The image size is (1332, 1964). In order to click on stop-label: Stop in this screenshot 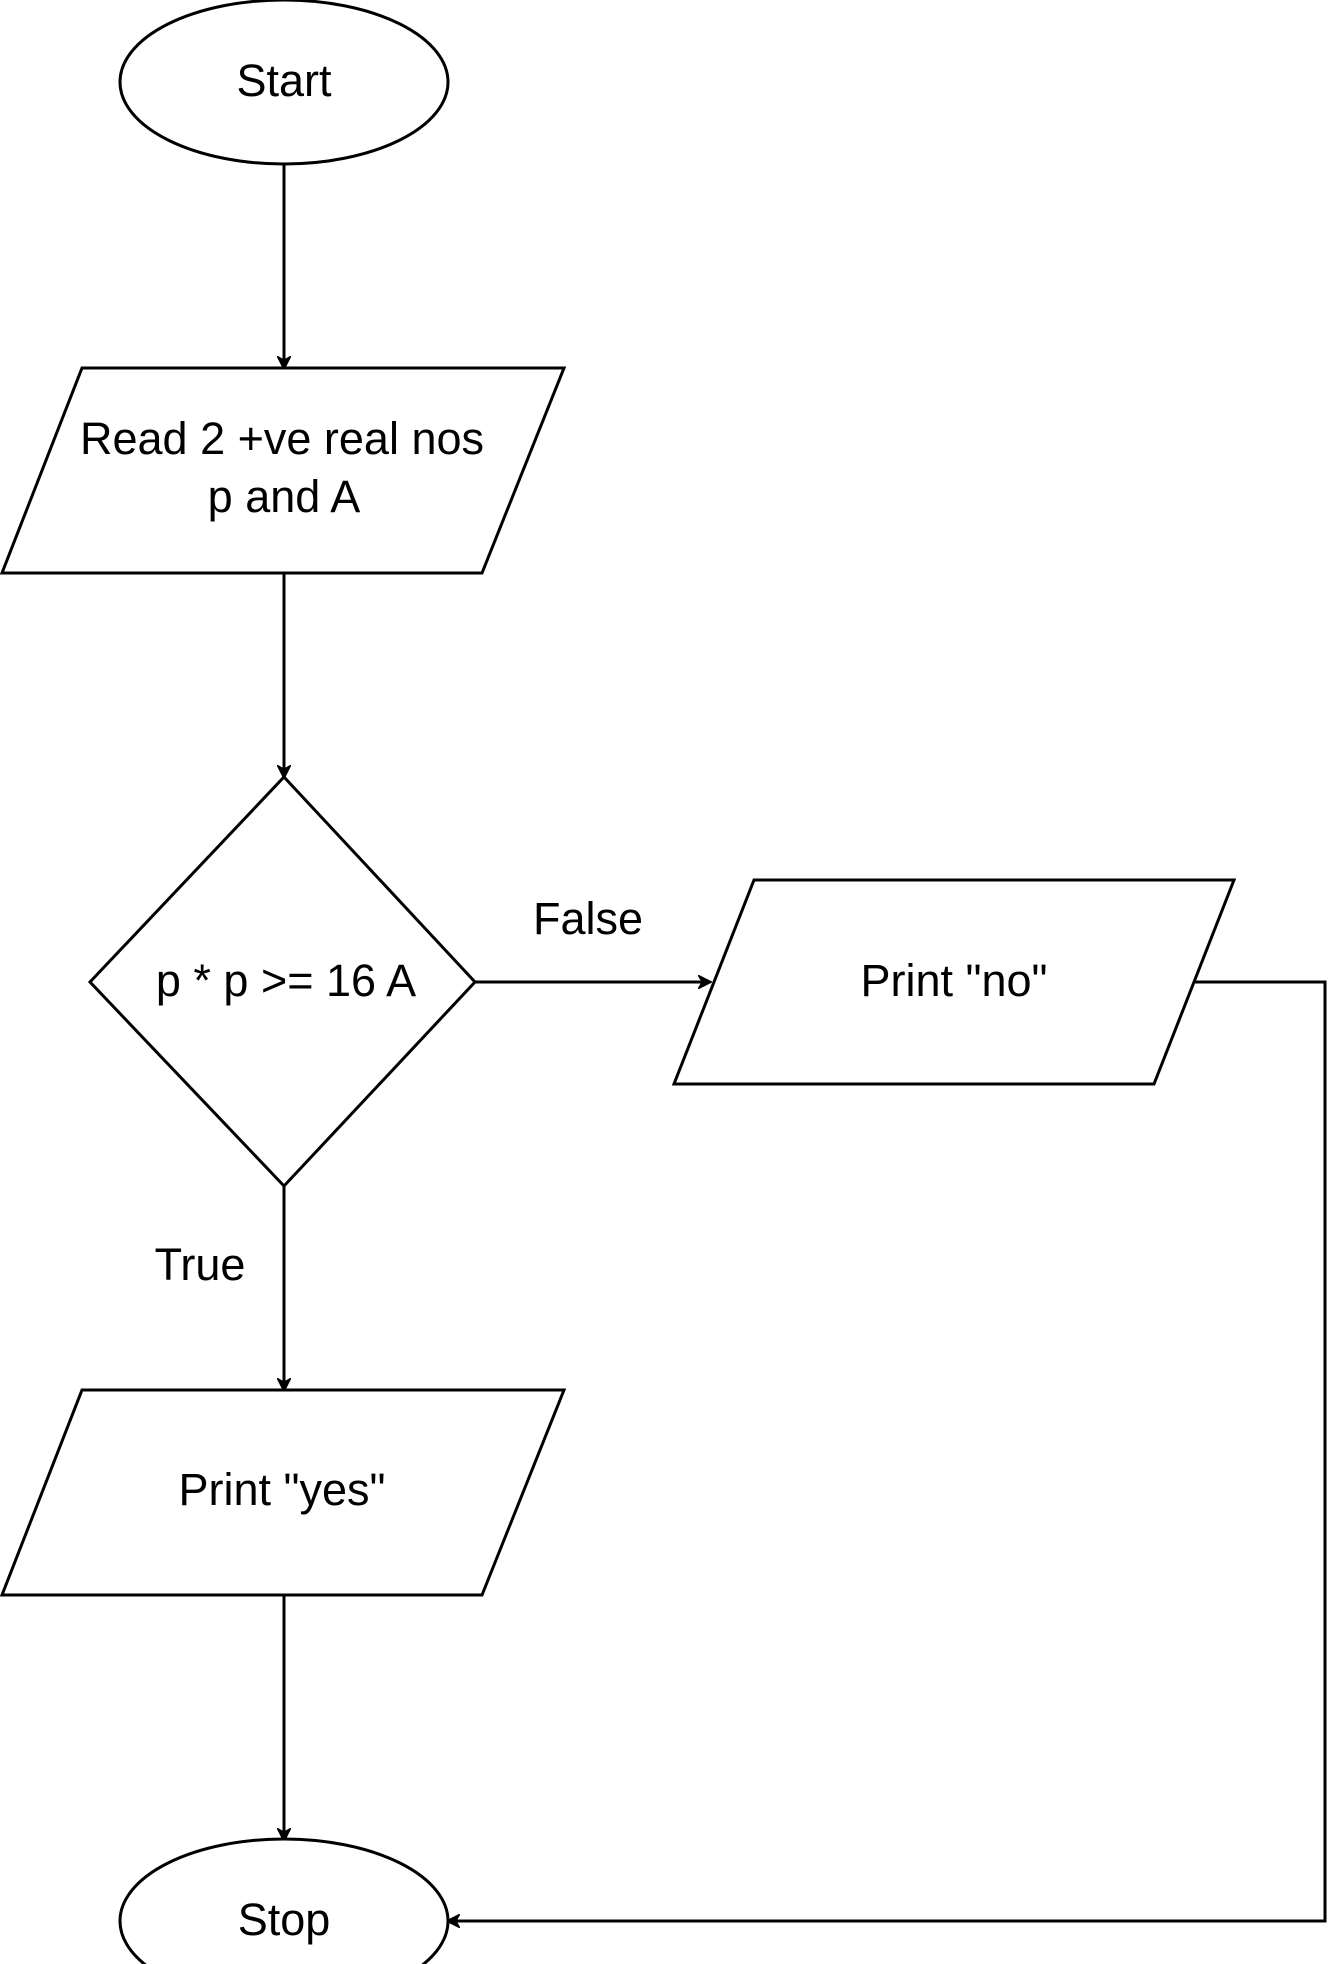, I will do `click(284, 1919)`.